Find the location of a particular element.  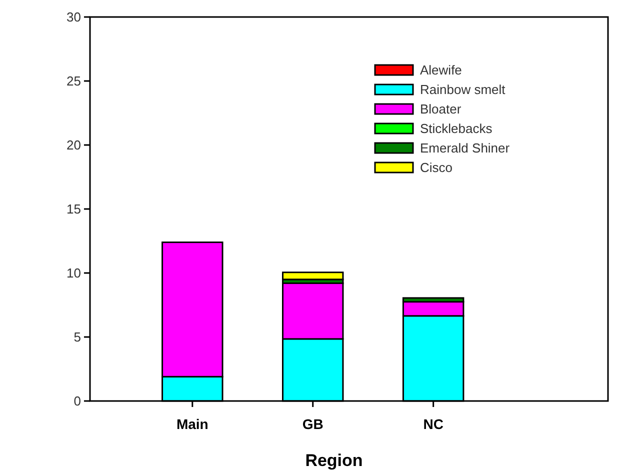

x-tick-label: NC is located at coordinates (433, 424).